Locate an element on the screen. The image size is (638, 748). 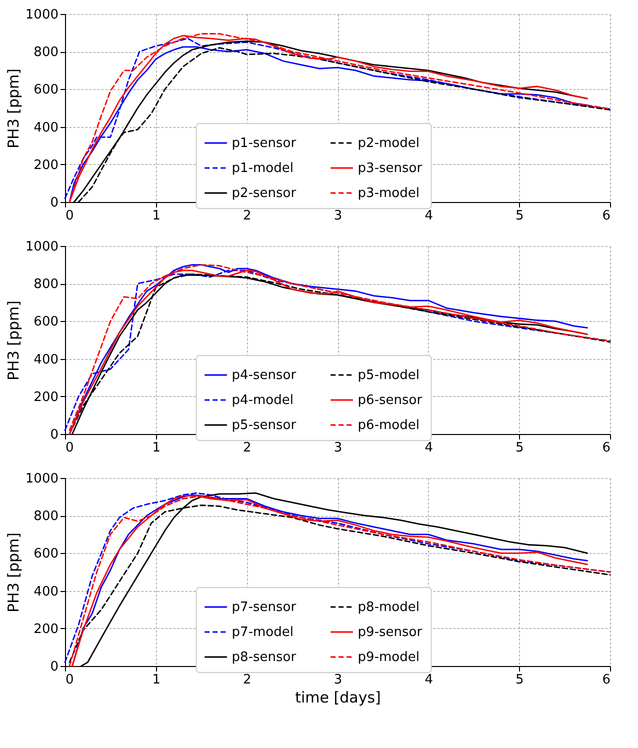
legend-label: p3-model is located at coordinates (389, 194).